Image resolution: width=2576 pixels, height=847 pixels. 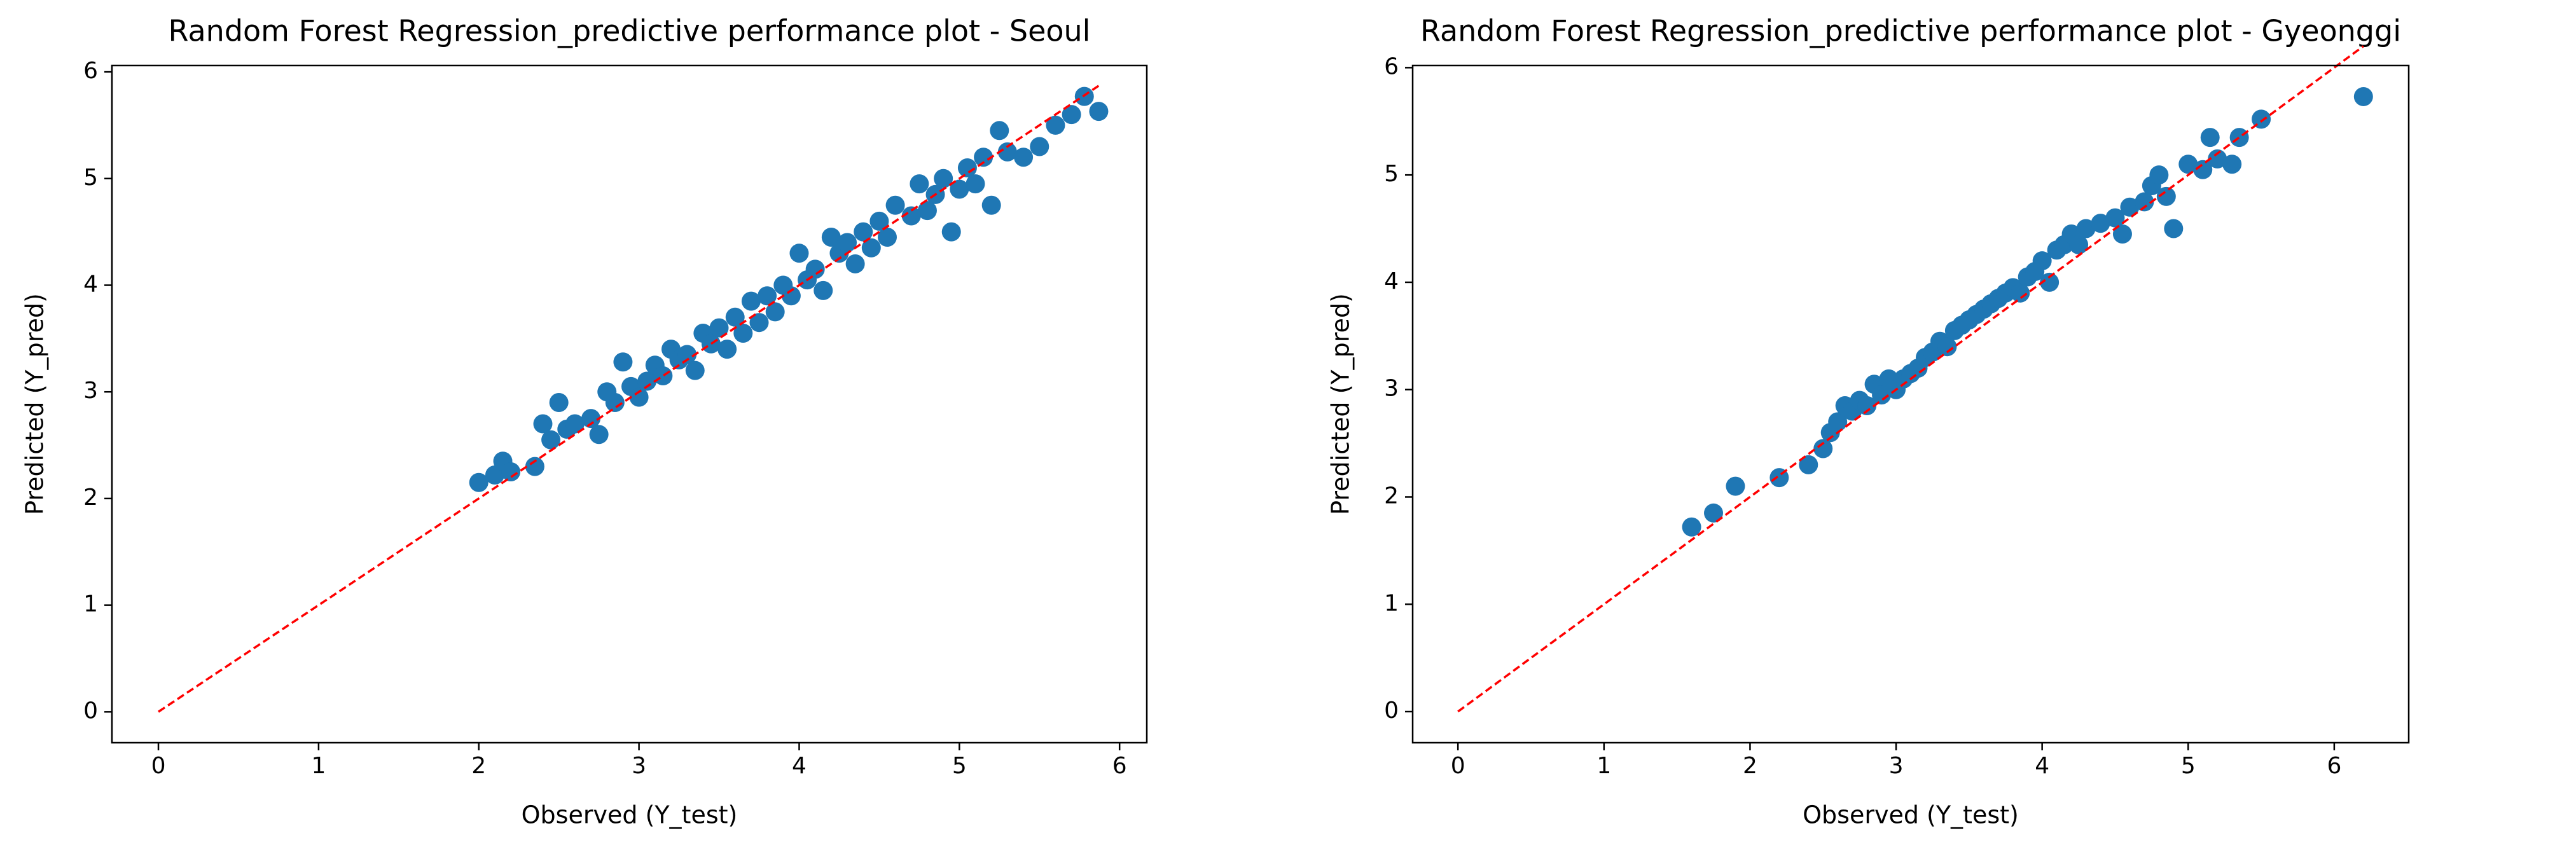 What do you see at coordinates (90, 71) in the screenshot?
I see `y-tick-label: 6` at bounding box center [90, 71].